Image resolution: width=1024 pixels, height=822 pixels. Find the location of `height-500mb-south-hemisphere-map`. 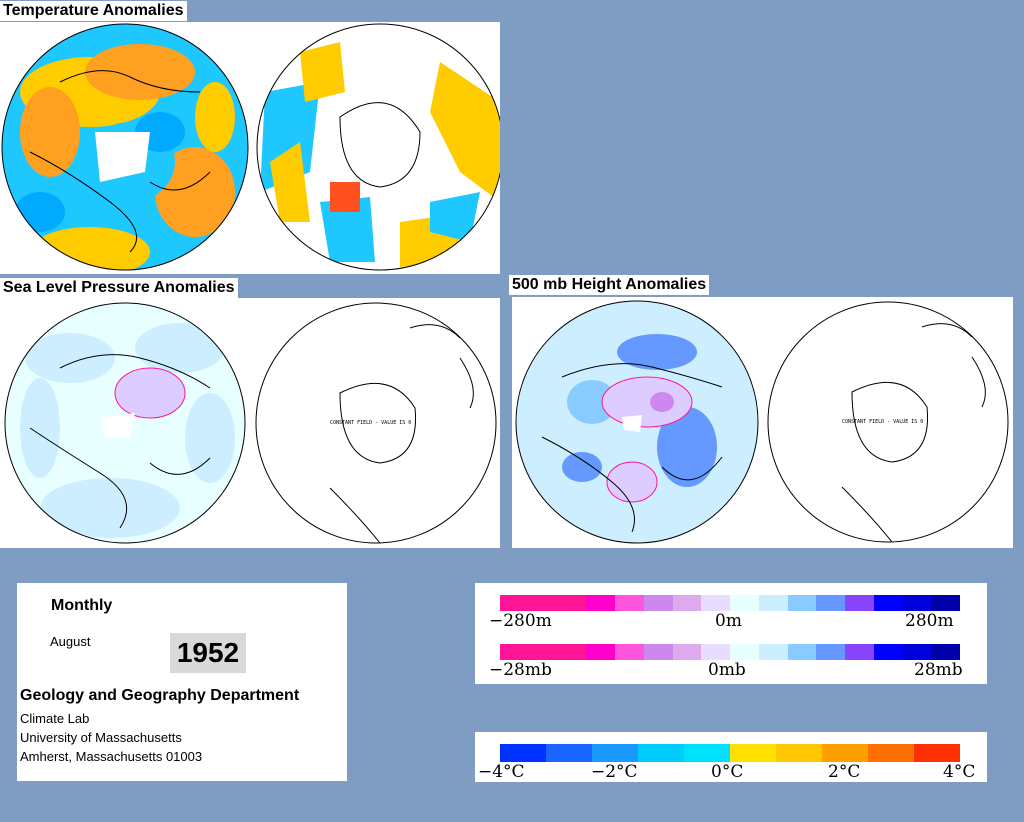

height-500mb-south-hemisphere-map is located at coordinates (888, 422).